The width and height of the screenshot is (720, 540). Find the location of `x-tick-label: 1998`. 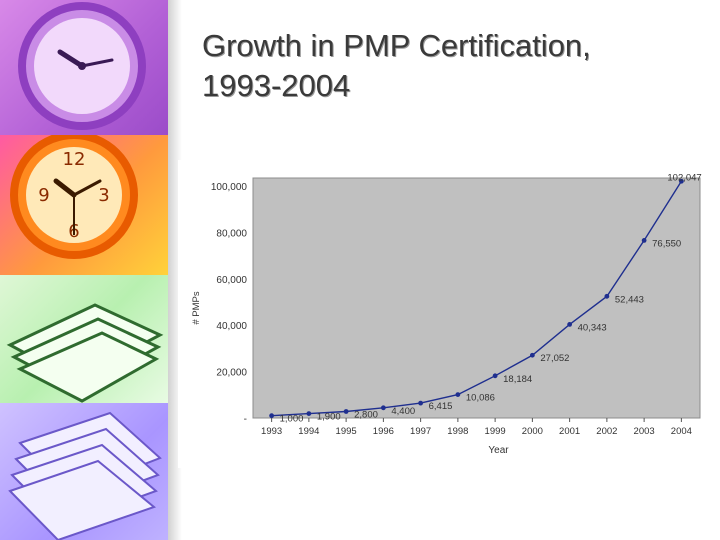

x-tick-label: 1998 is located at coordinates (457, 431).